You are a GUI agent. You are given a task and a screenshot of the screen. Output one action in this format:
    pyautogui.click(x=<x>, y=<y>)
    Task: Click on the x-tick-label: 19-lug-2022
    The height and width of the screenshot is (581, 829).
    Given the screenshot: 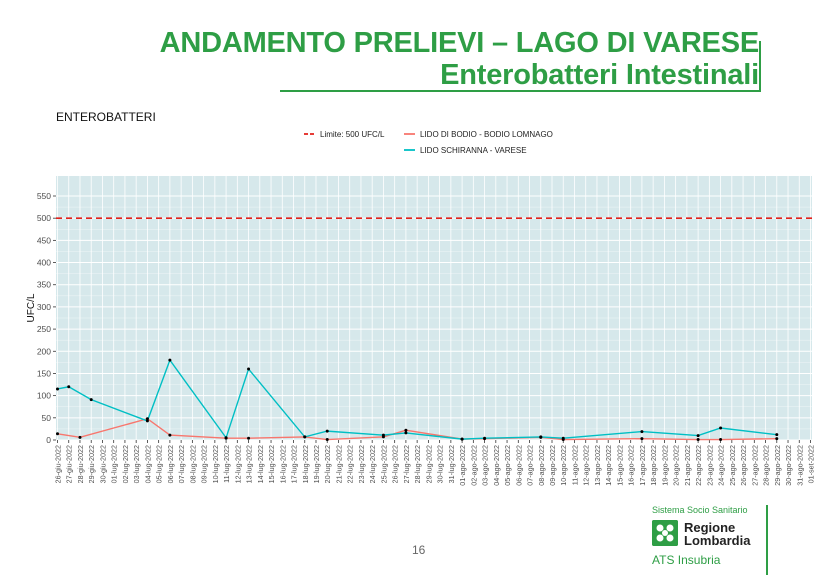 What is the action you would take?
    pyautogui.click(x=316, y=464)
    